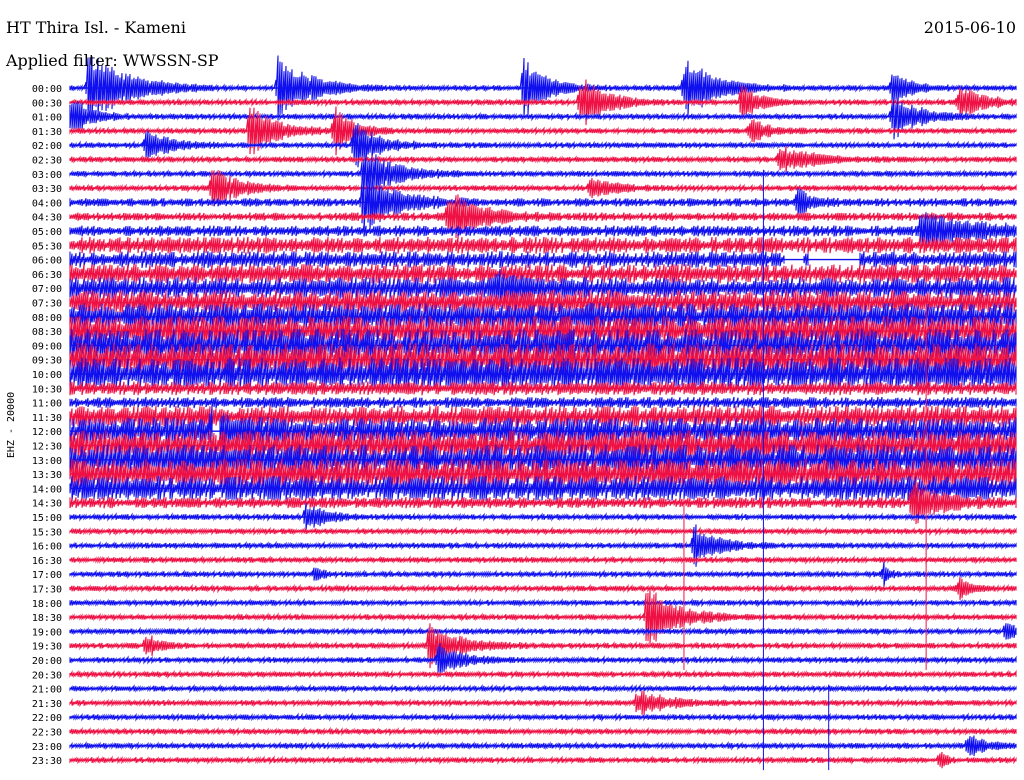  I want to click on hour-tick-label: 01:30, so click(47, 132).